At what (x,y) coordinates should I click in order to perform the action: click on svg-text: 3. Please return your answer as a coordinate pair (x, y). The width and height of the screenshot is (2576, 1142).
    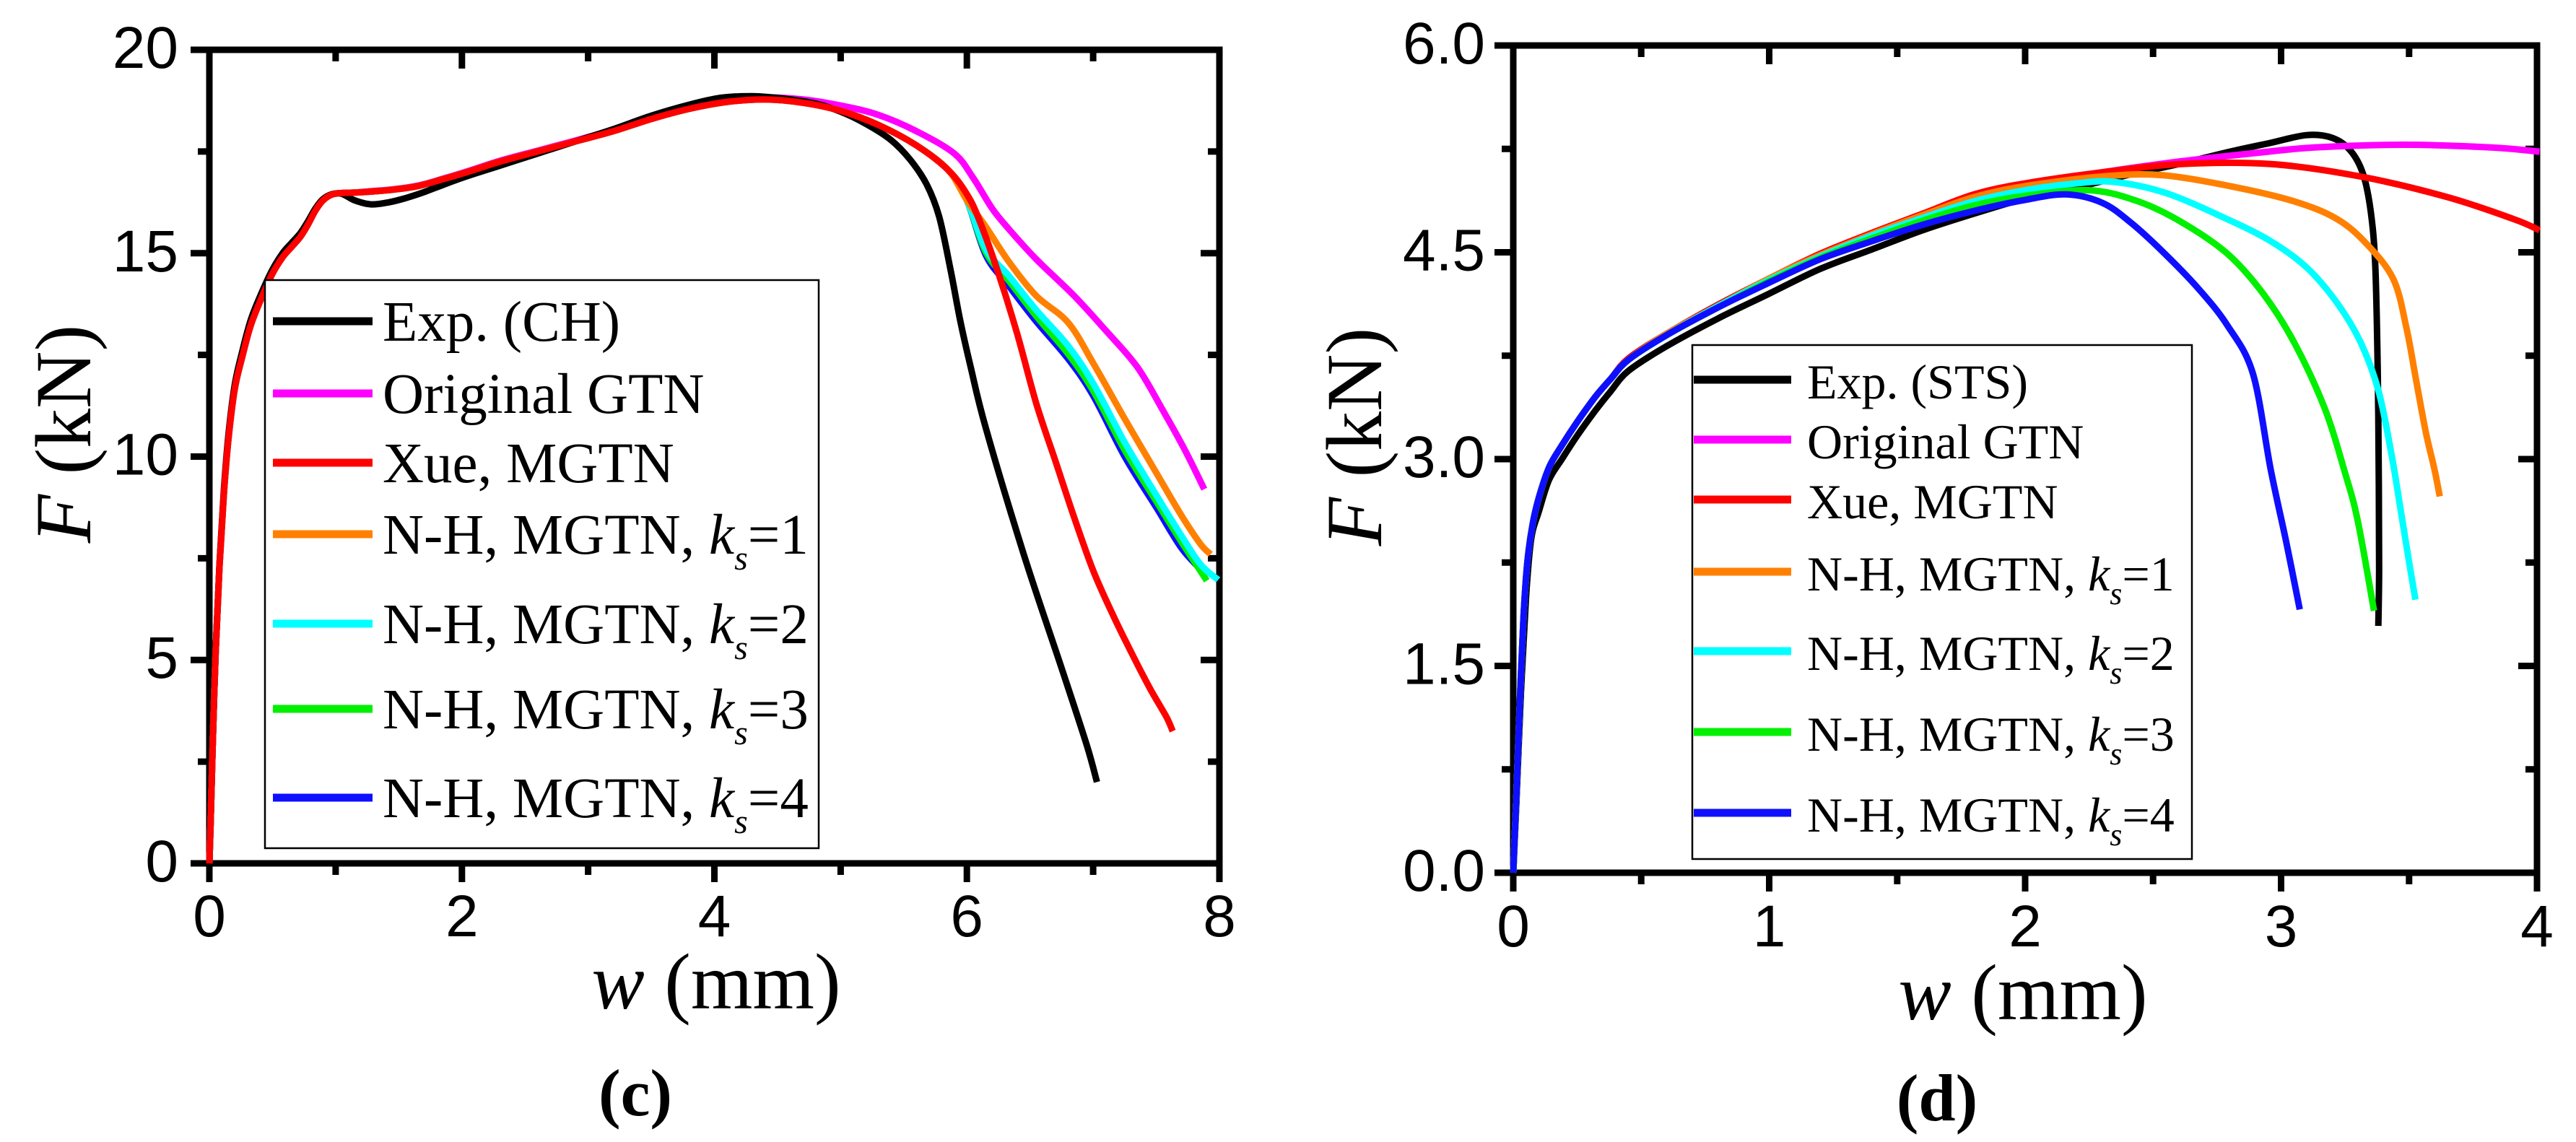
    Looking at the image, I should click on (2281, 926).